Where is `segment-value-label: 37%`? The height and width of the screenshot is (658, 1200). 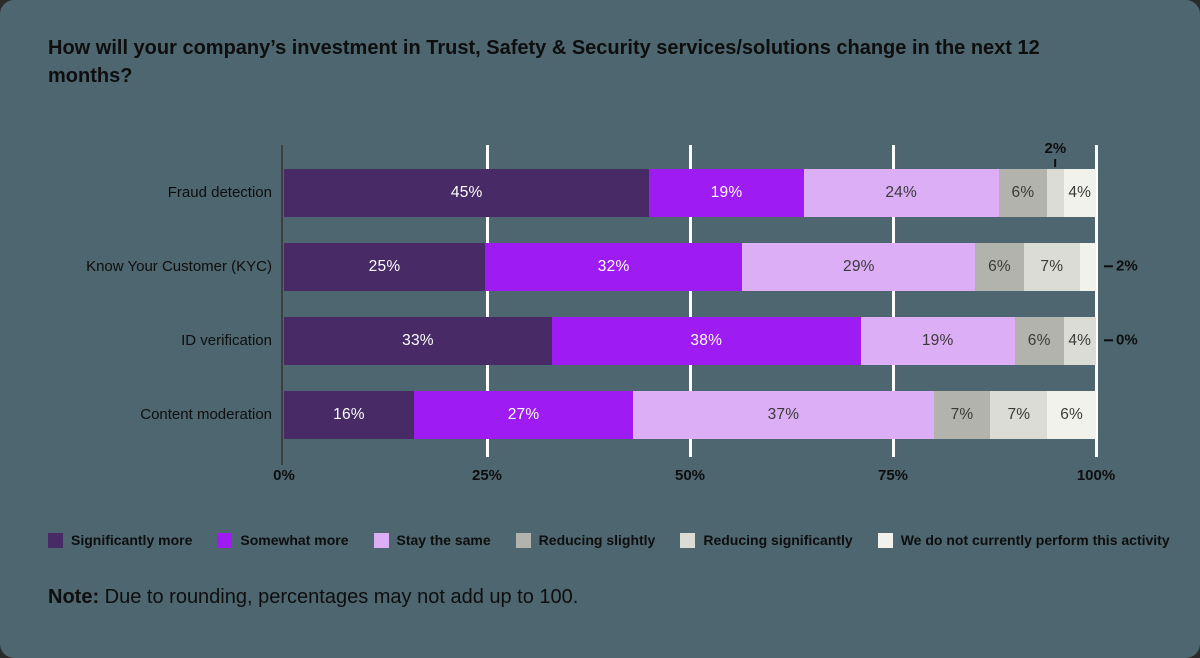
segment-value-label: 37% is located at coordinates (783, 414).